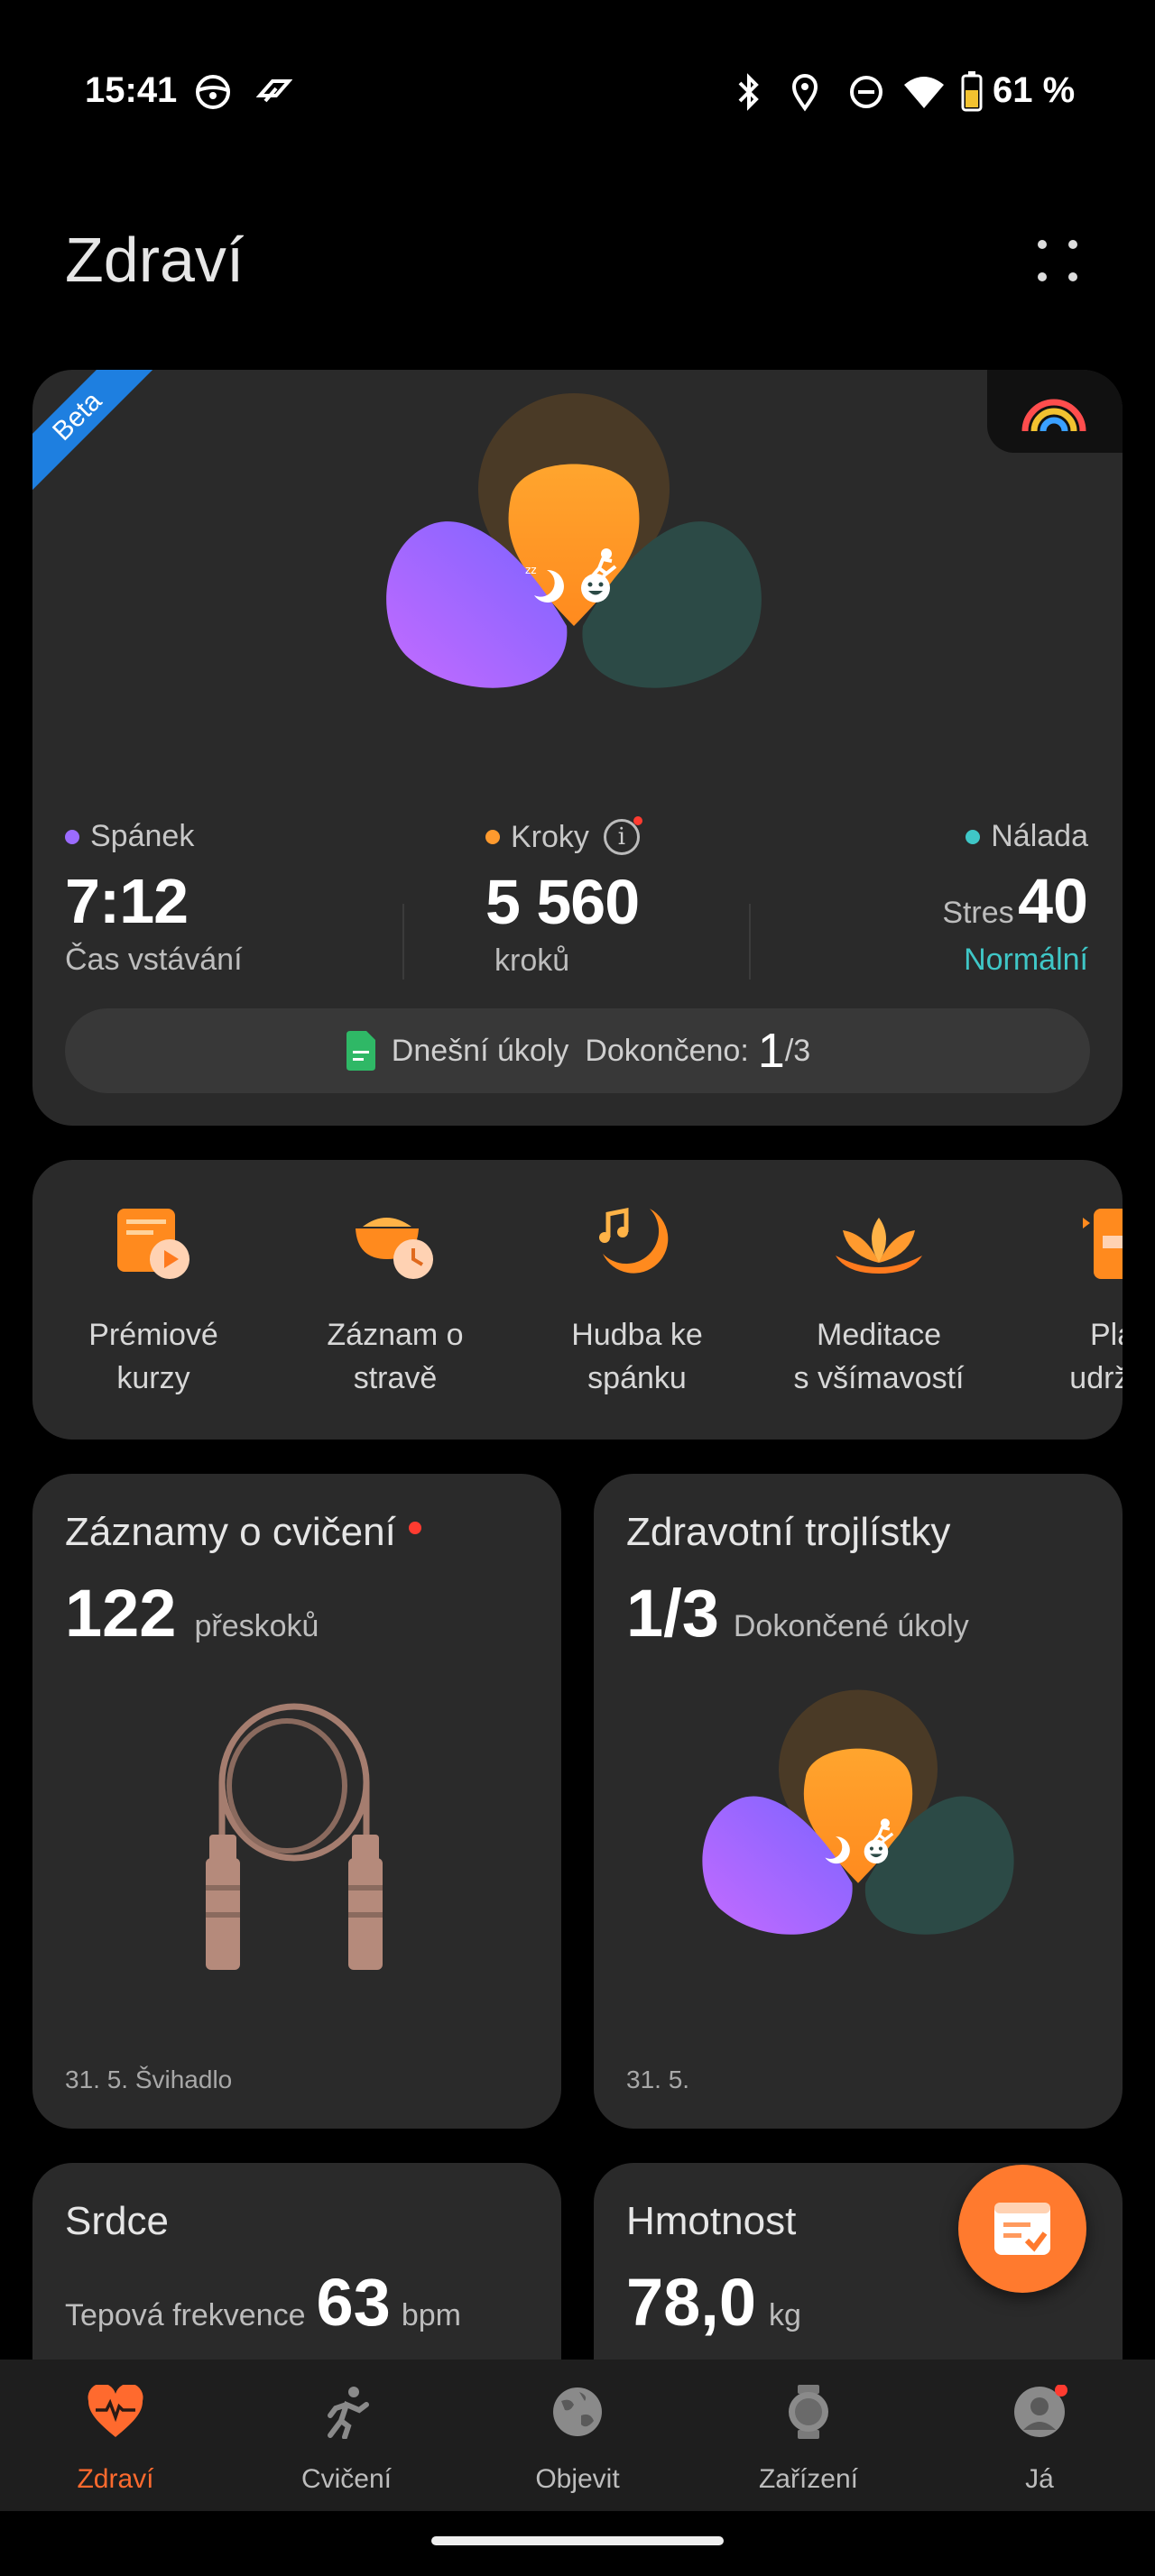  Describe the element at coordinates (924, 92) in the screenshot. I see `wifi-icon` at that location.